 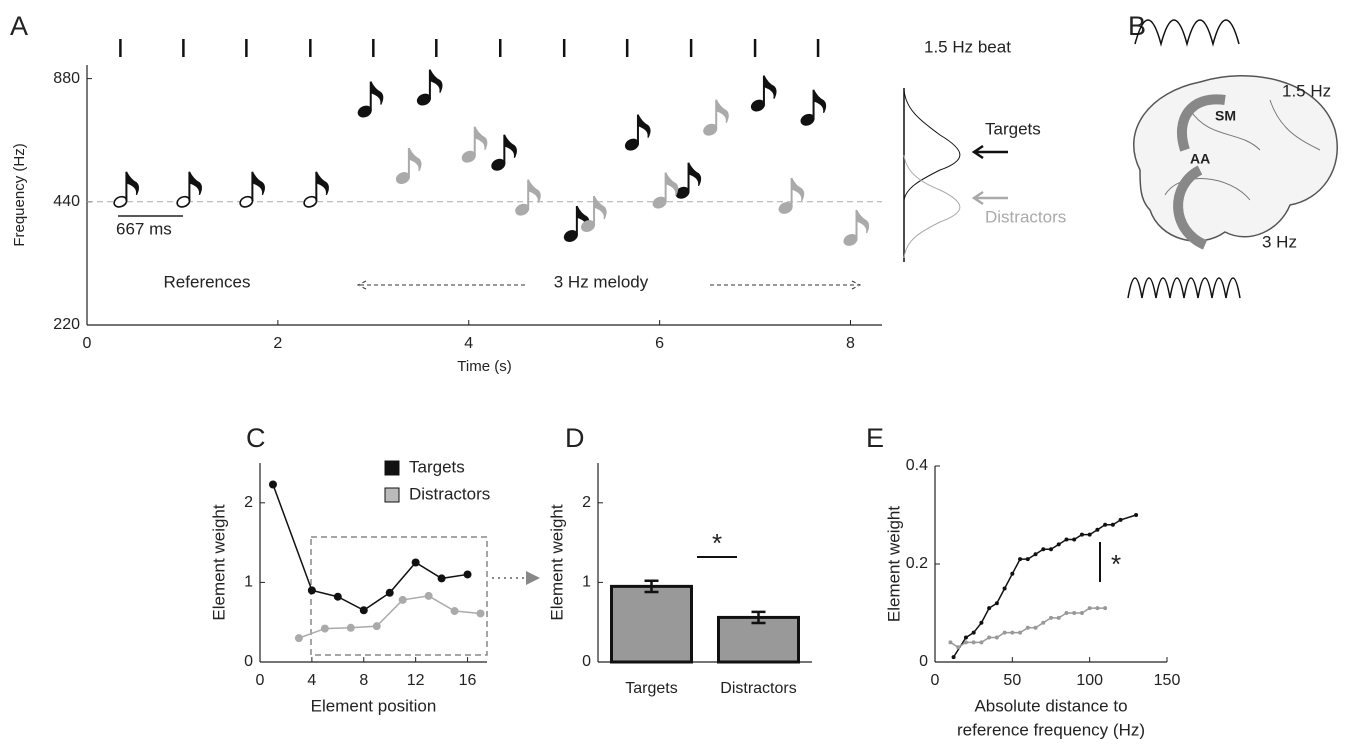 What do you see at coordinates (468, 343) in the screenshot?
I see `x-tick-label: 4` at bounding box center [468, 343].